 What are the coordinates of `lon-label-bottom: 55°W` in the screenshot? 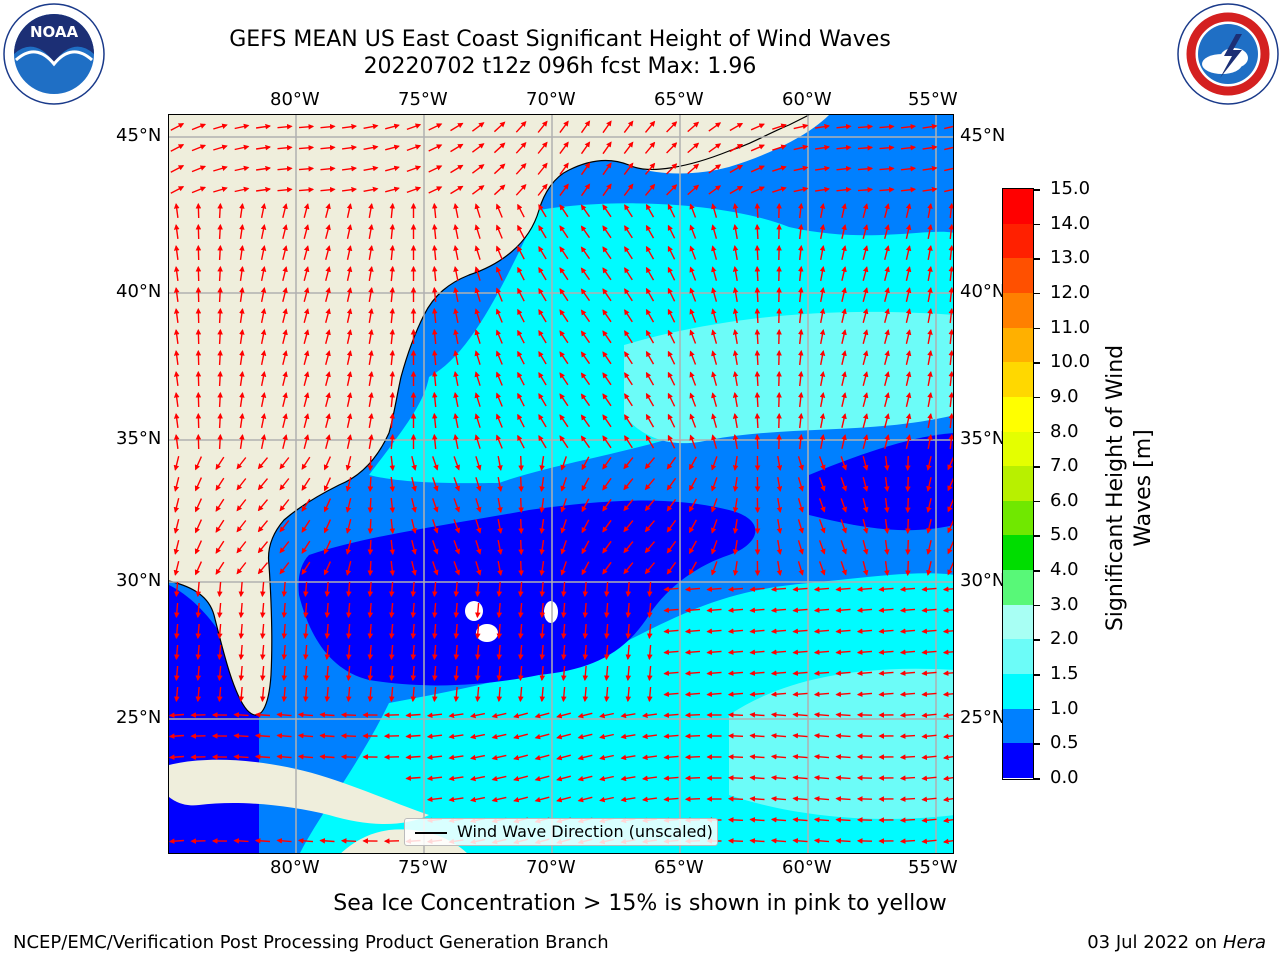 It's located at (933, 867).